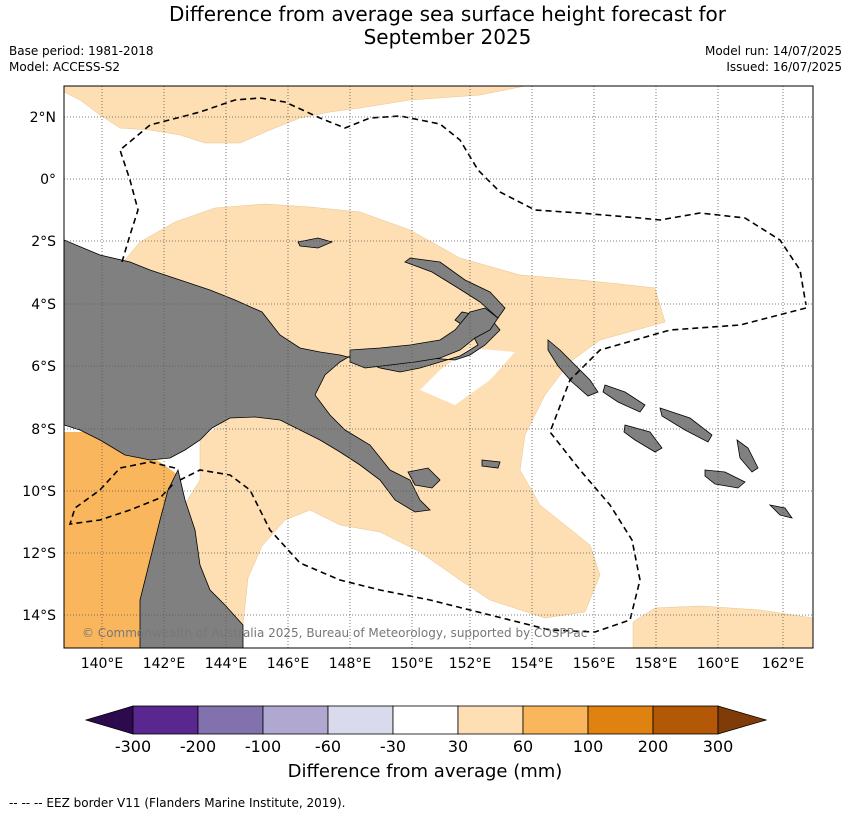 The height and width of the screenshot is (816, 850). Describe the element at coordinates (455, 288) in the screenshot. I see `land-new-ireland` at that location.